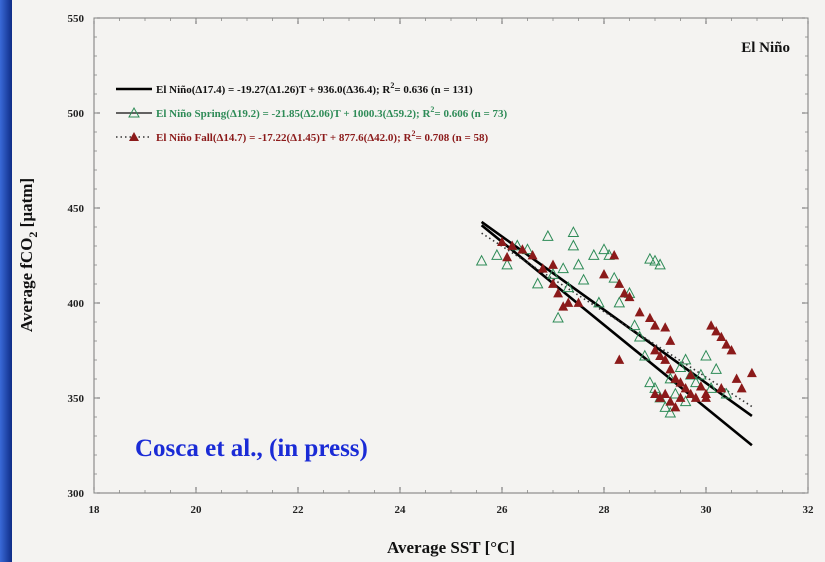  What do you see at coordinates (401, 510) in the screenshot?
I see `x-tick-label: 24` at bounding box center [401, 510].